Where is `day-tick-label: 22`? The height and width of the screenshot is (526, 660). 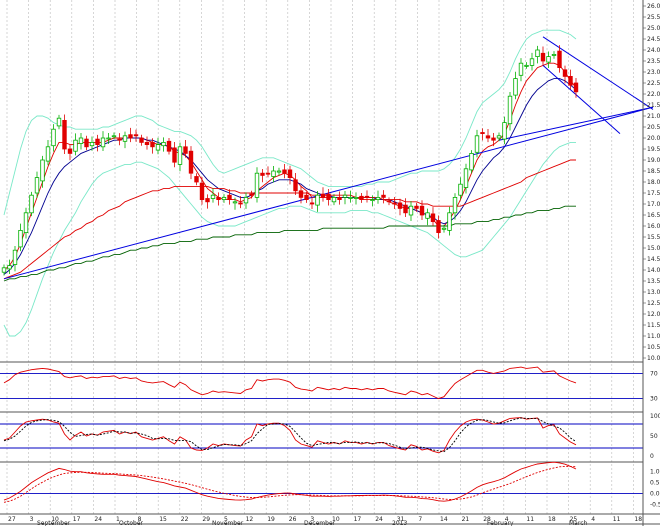 day-tick-label: 22 is located at coordinates (185, 519).